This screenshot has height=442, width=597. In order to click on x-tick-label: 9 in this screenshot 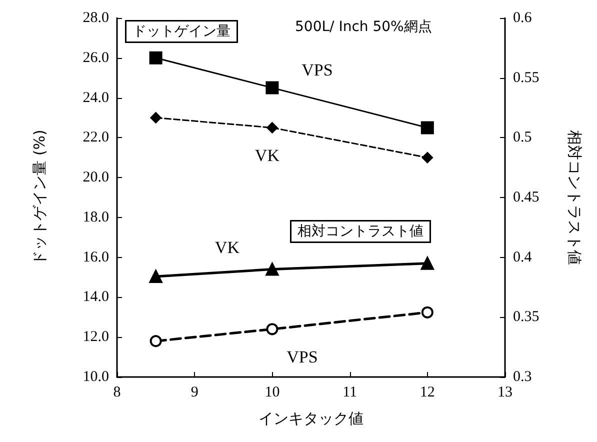, I will do `click(194, 392)`.